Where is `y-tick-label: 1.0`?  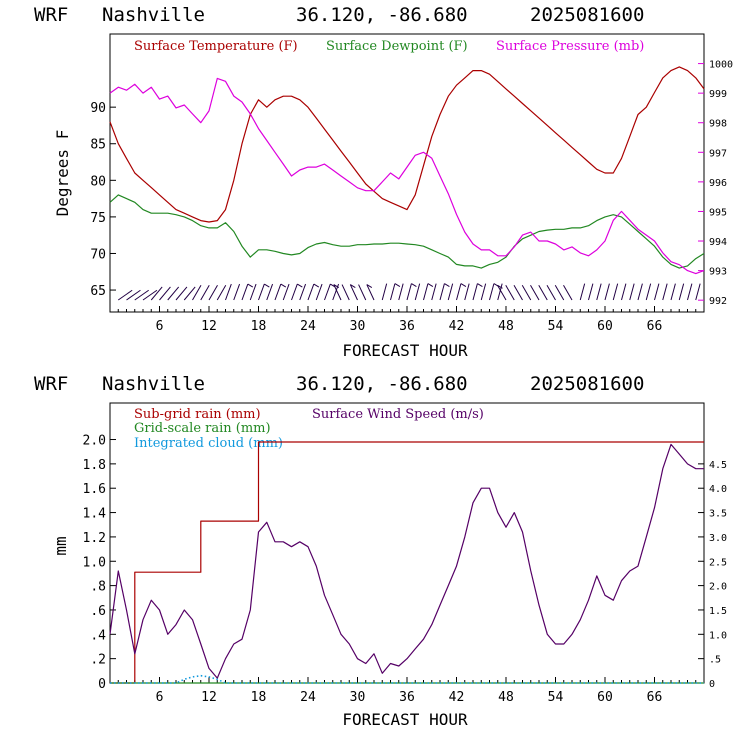
y-tick-label: 1.0 is located at coordinates (94, 562).